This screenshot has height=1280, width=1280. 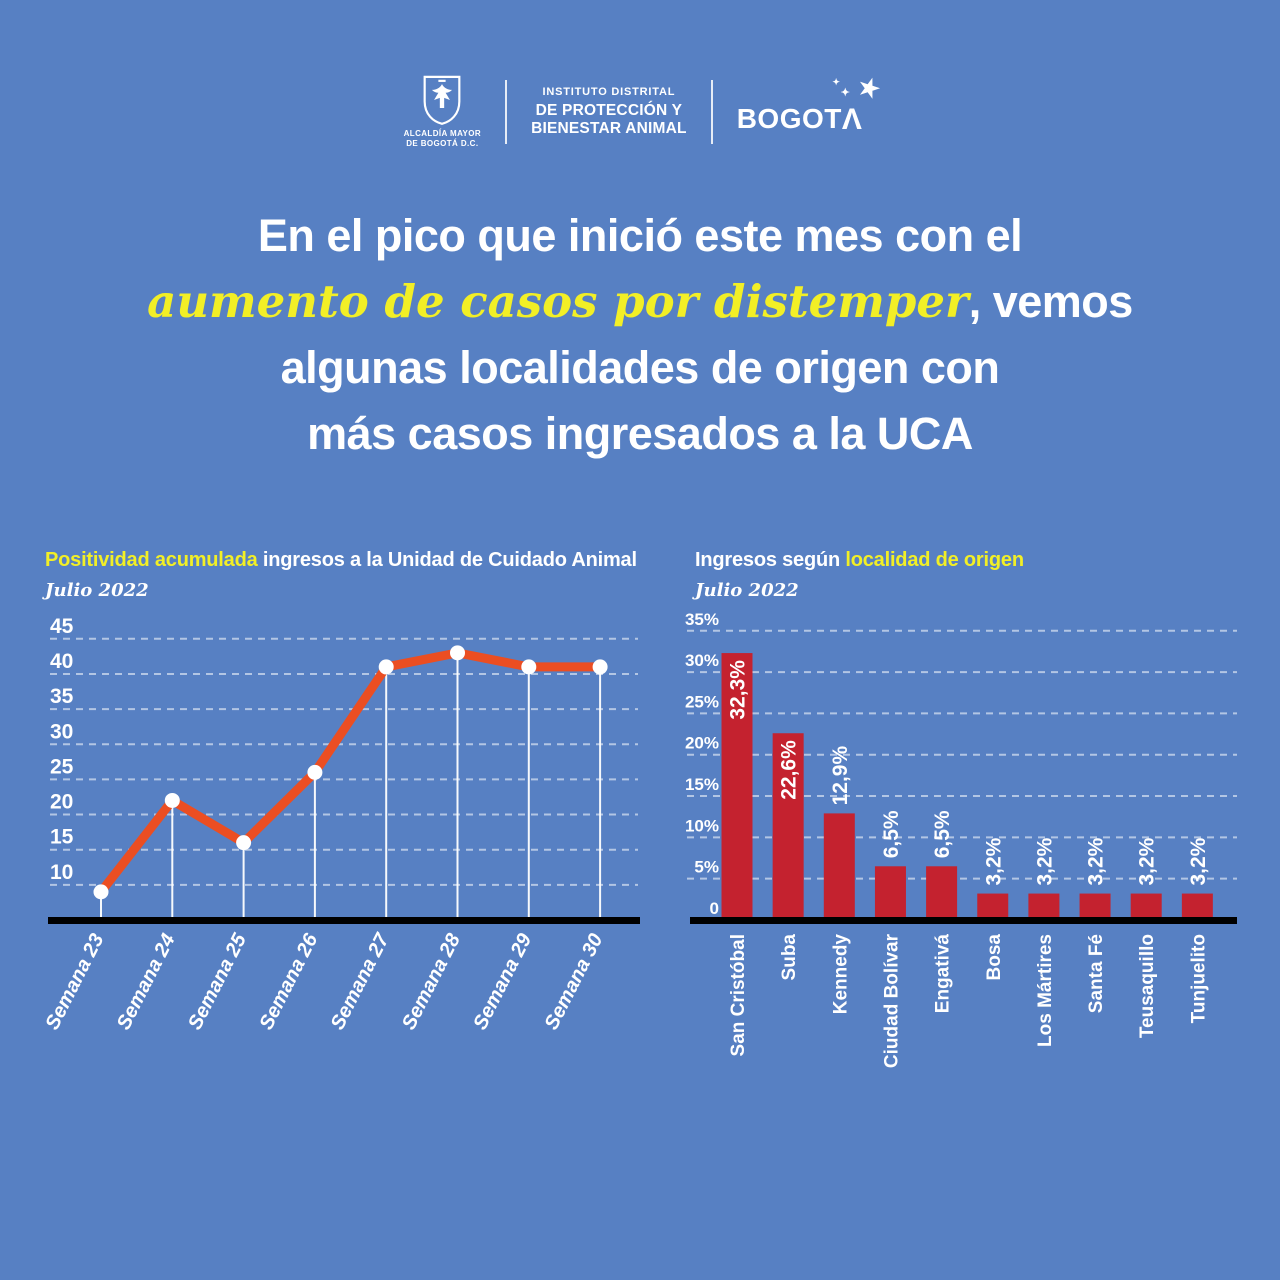 I want to click on bogota-logo: BOGOTΛ ★ ✦ ✦, so click(x=810, y=106).